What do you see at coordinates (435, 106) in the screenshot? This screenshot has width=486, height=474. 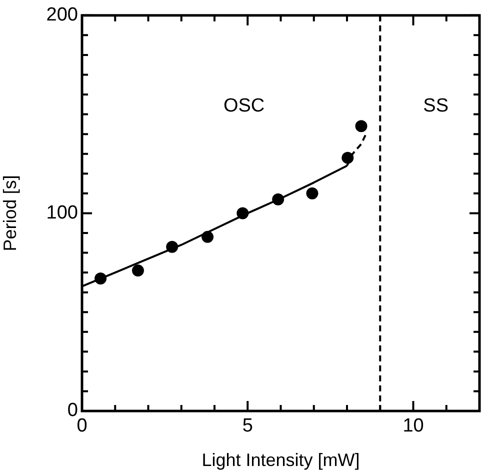 I see `annotation: SS` at bounding box center [435, 106].